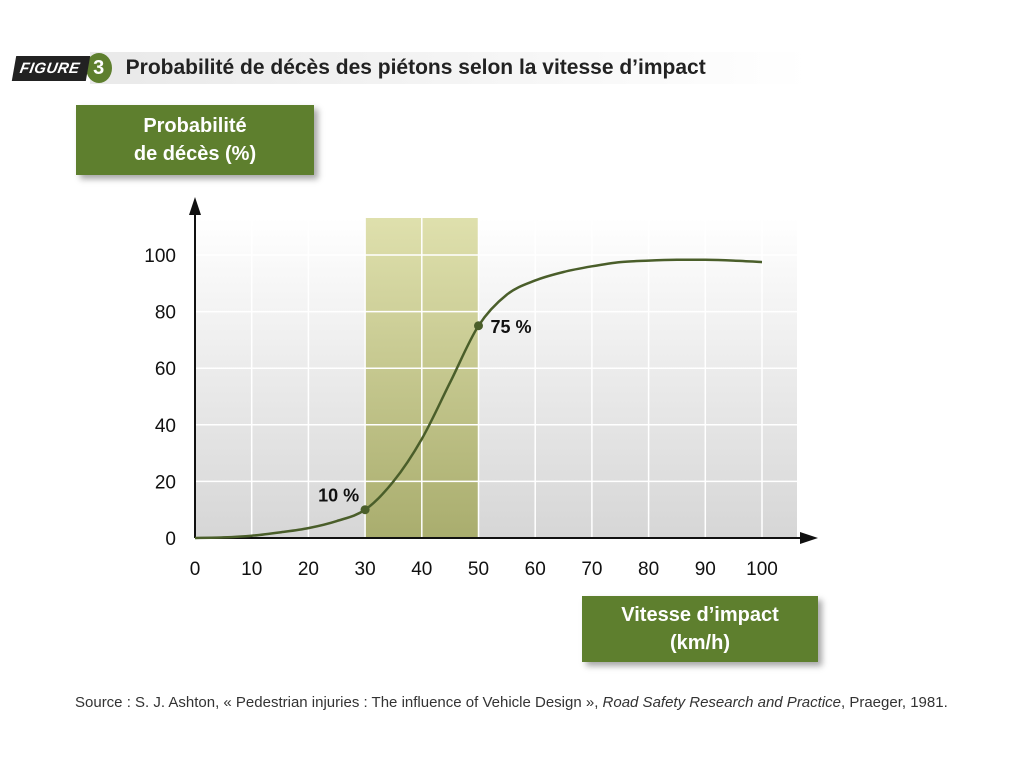  What do you see at coordinates (338, 496) in the screenshot?
I see `annotation-label: 10 %` at bounding box center [338, 496].